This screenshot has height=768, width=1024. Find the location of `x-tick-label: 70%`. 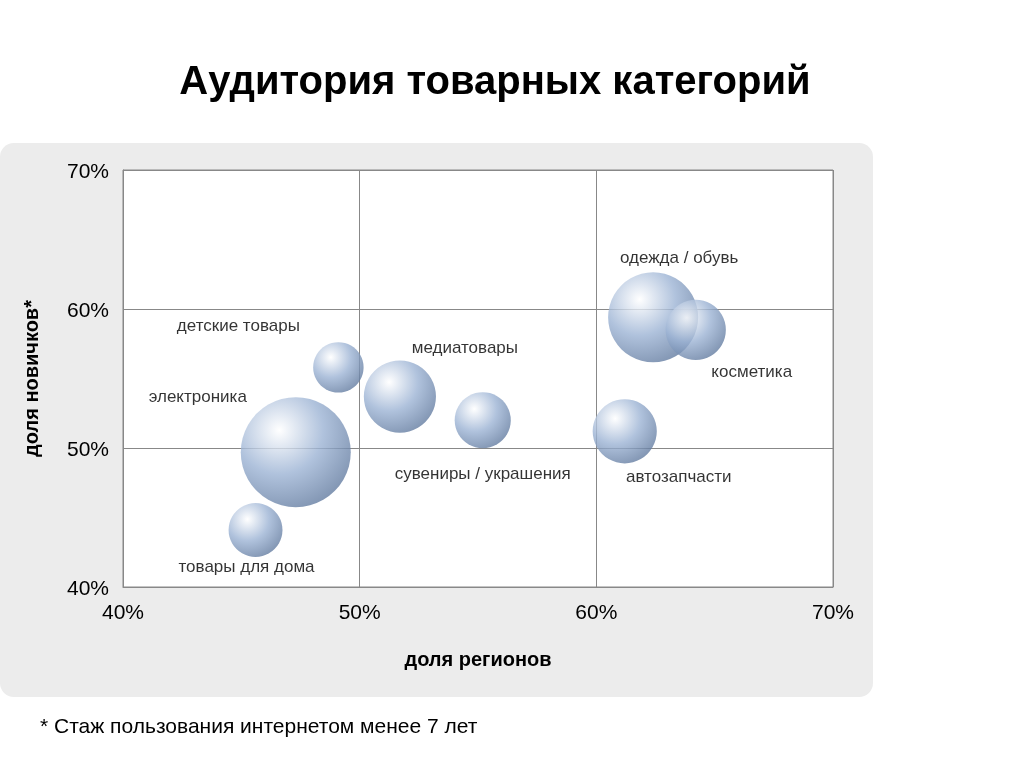

x-tick-label: 70% is located at coordinates (833, 611).